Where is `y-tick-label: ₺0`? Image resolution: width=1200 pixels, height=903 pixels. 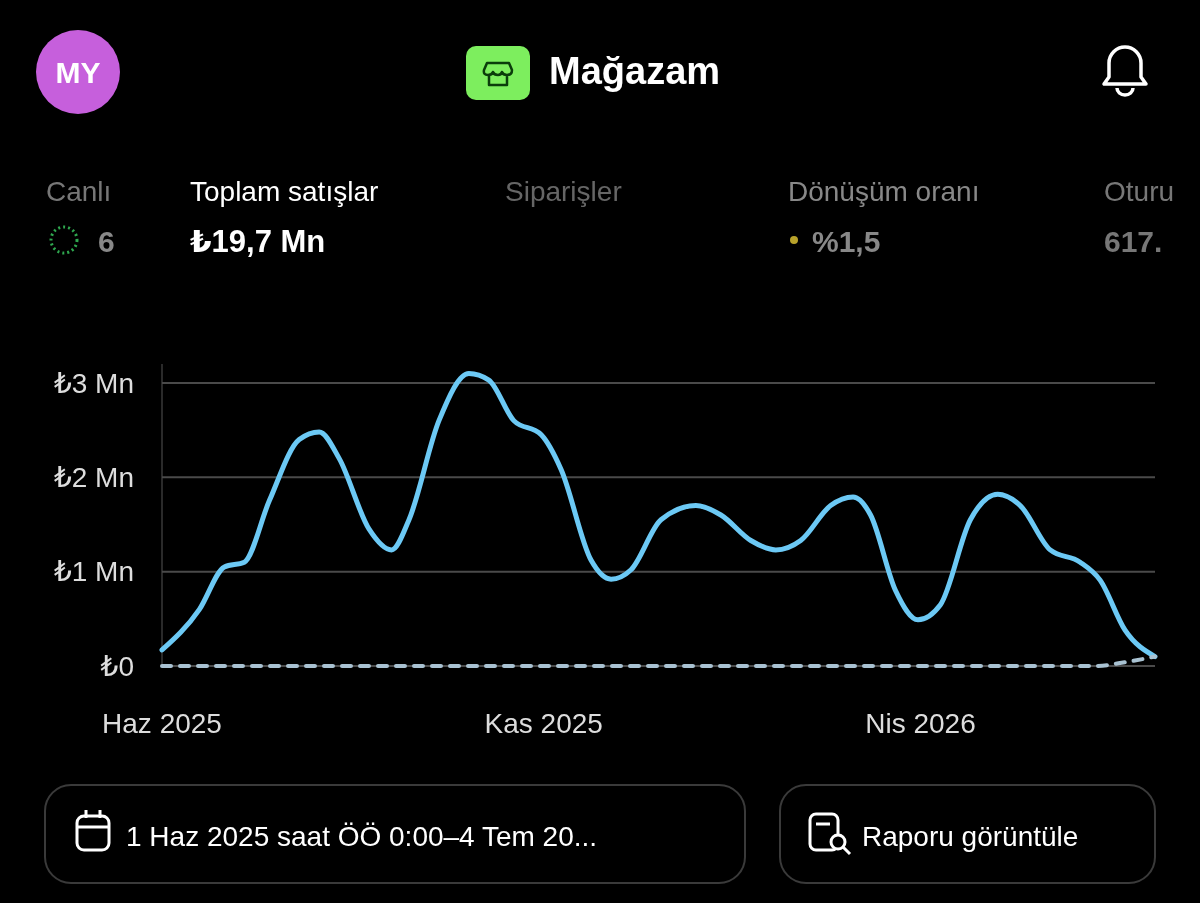
y-tick-label: ₺0 is located at coordinates (117, 666).